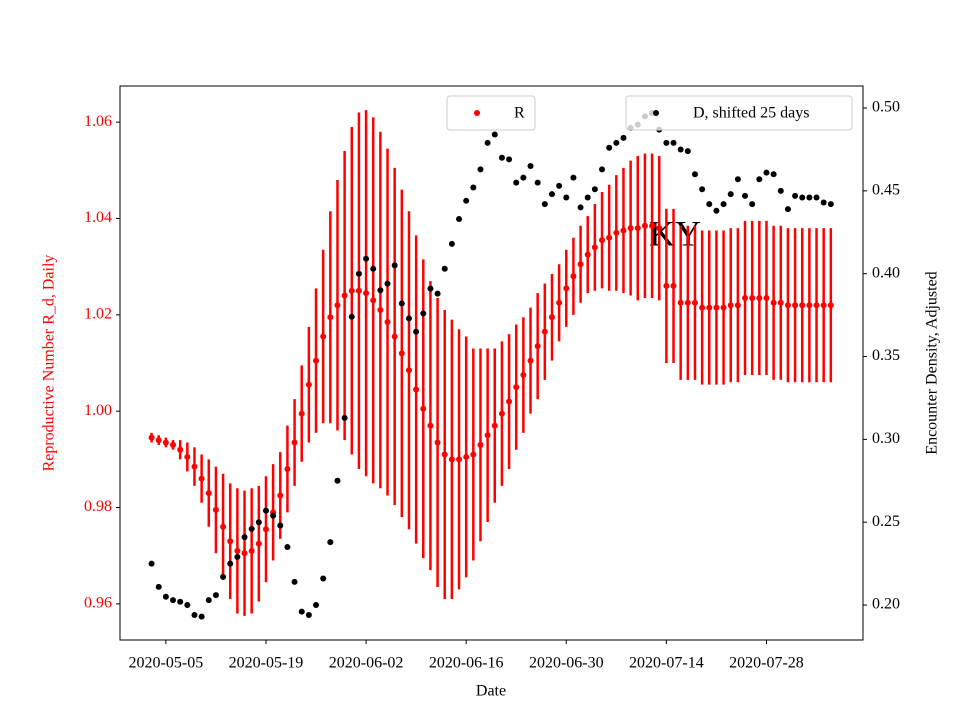 Image resolution: width=960 pixels, height=720 pixels. Describe the element at coordinates (98, 410) in the screenshot. I see `y-tick-label: 1.00` at that location.